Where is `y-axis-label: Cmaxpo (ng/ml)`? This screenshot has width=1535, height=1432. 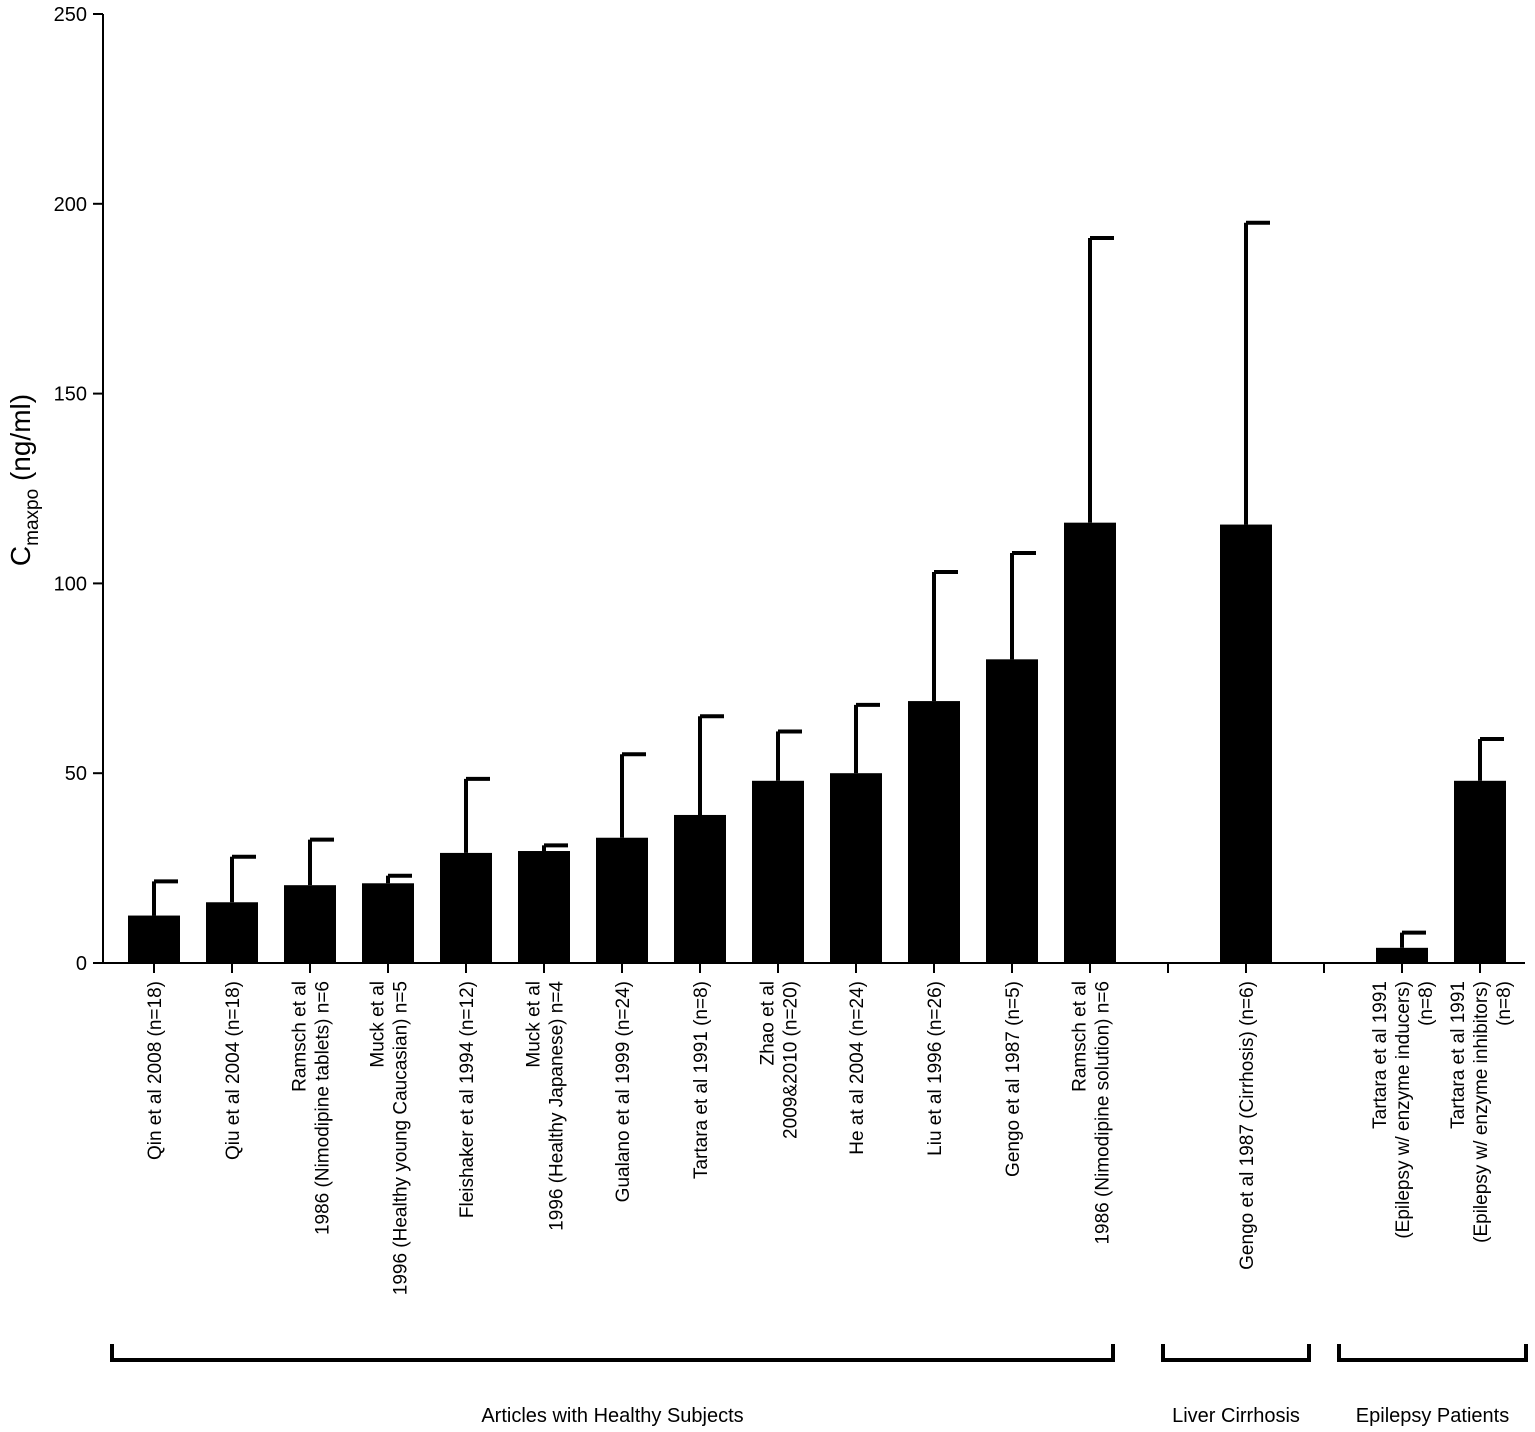 y-axis-label: Cmaxpo (ng/ml) is located at coordinates (24, 480).